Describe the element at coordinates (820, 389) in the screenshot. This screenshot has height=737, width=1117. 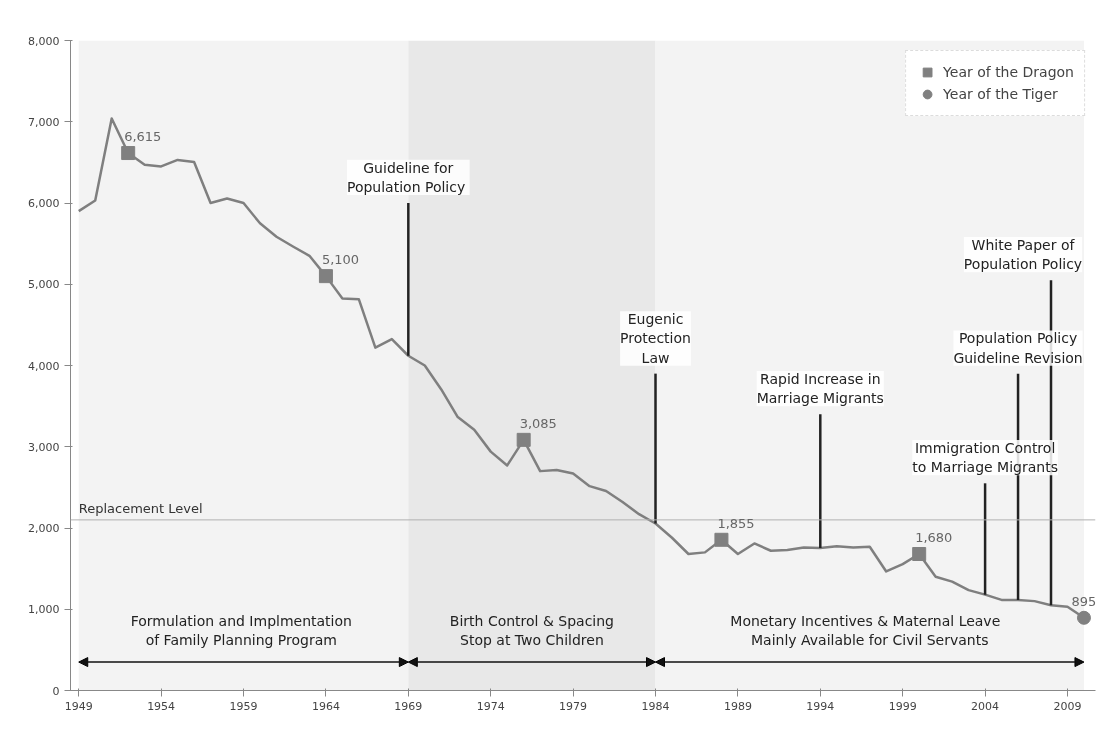
I see `annotation: Rapid Increase in Marriage Migrants` at that location.